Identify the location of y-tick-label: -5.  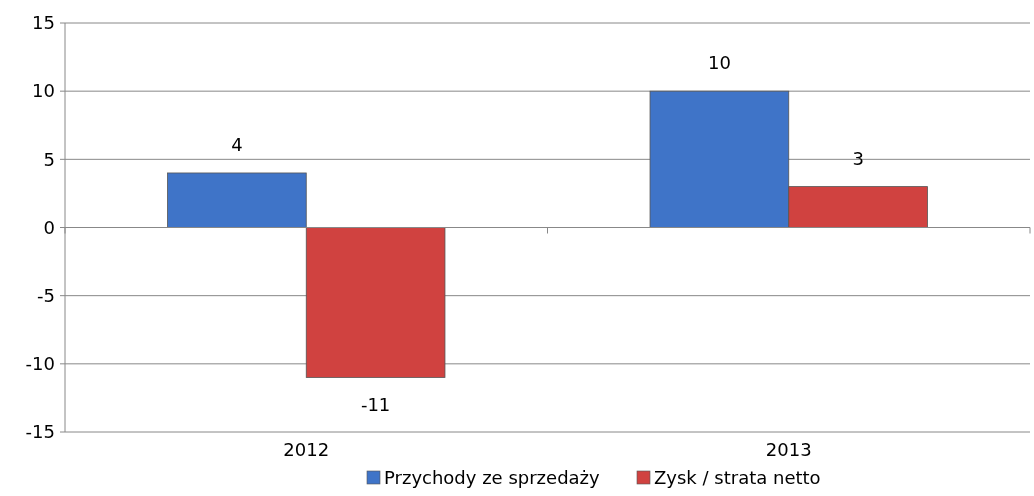
(46, 295).